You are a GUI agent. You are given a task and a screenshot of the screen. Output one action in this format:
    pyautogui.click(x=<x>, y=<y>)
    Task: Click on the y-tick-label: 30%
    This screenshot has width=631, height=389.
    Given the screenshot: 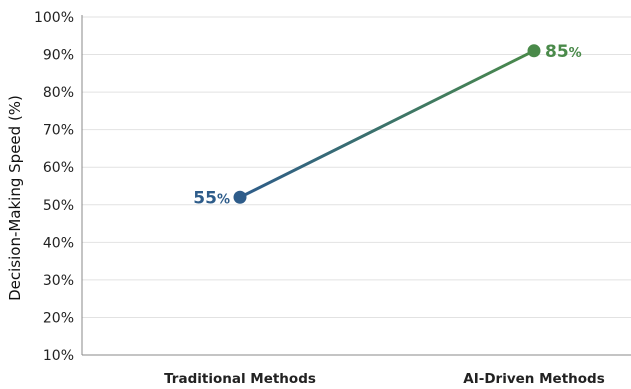 What is the action you would take?
    pyautogui.click(x=58, y=281)
    